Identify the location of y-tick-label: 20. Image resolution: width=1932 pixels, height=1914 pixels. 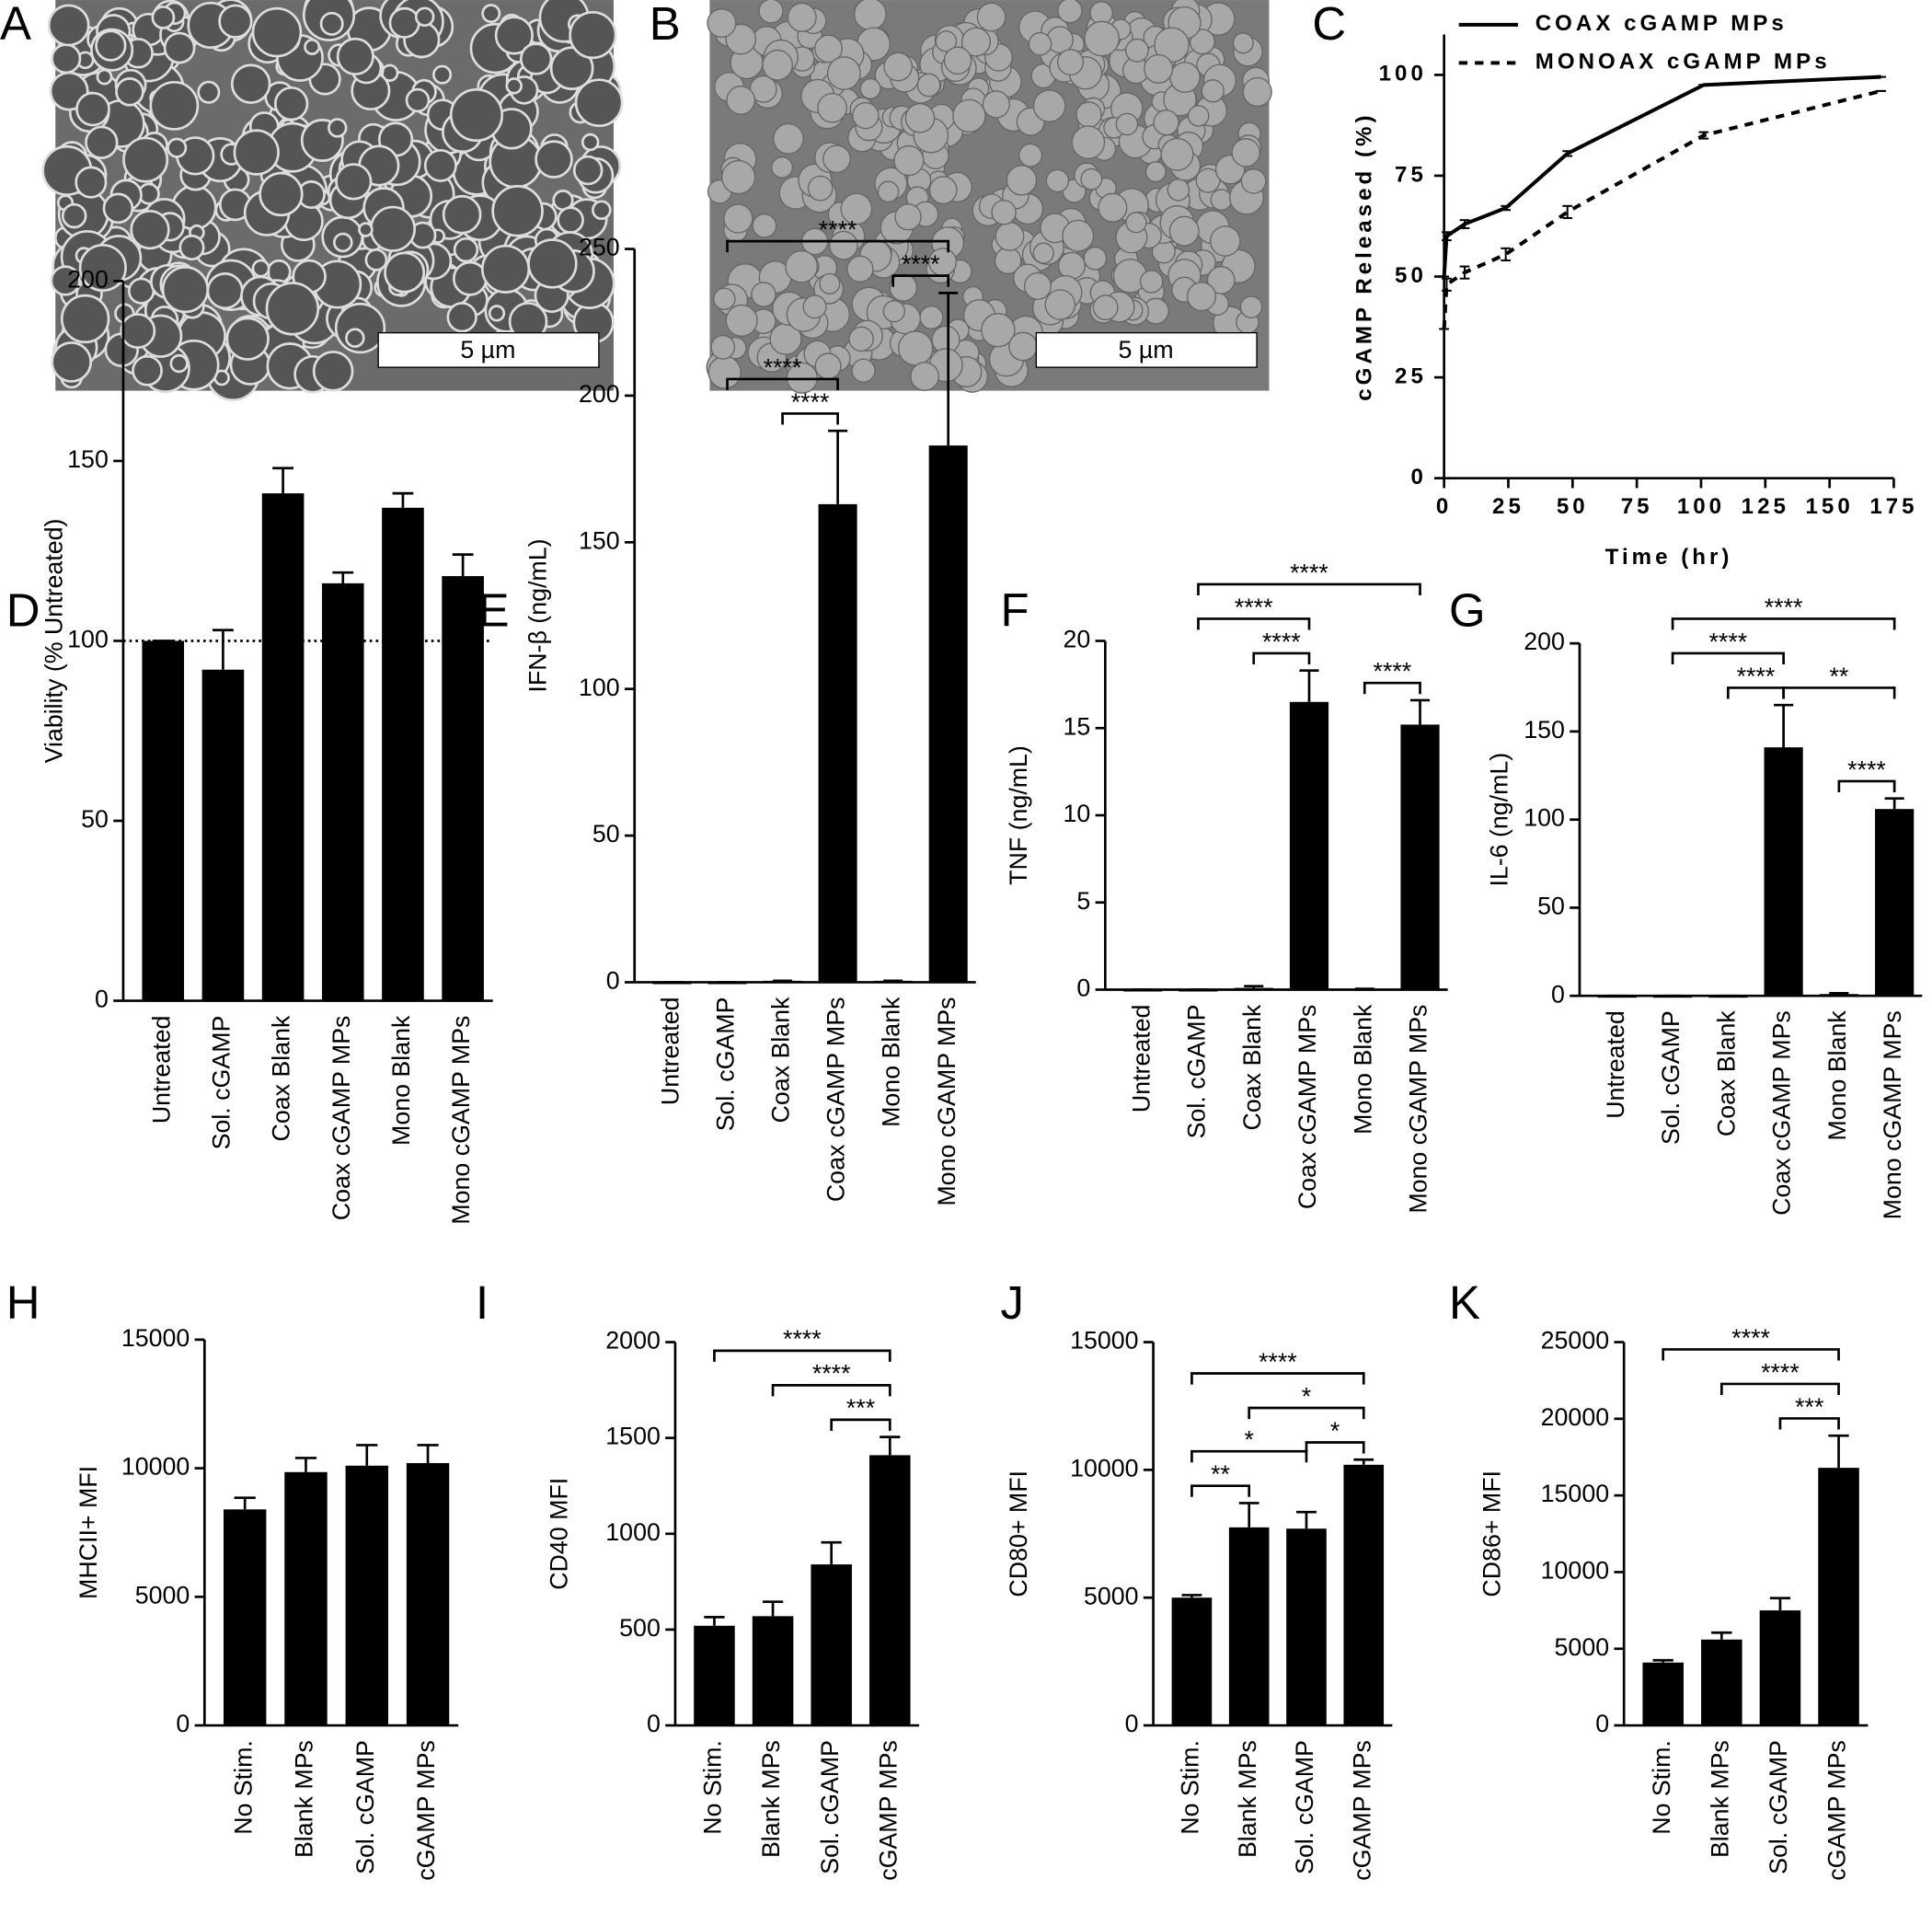
(1076, 639).